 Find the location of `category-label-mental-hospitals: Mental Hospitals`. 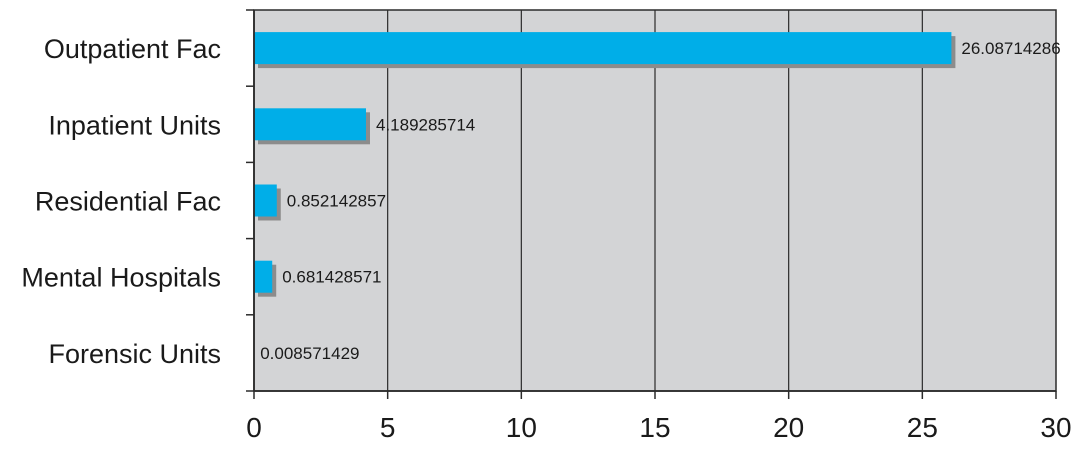

category-label-mental-hospitals: Mental Hospitals is located at coordinates (121, 278).